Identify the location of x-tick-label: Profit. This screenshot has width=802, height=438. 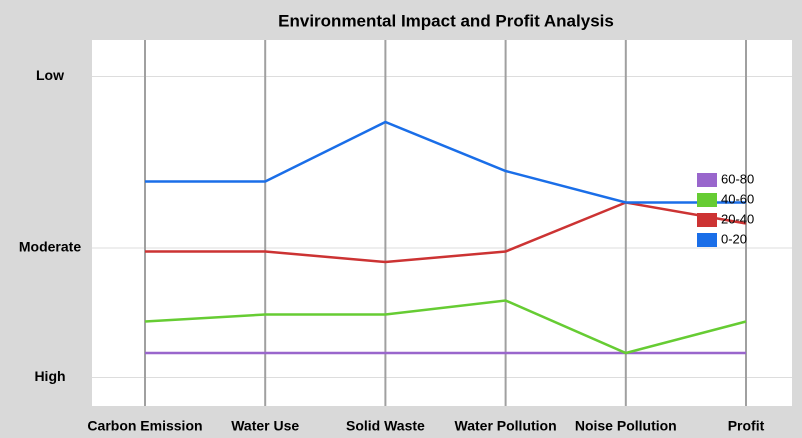
(746, 426).